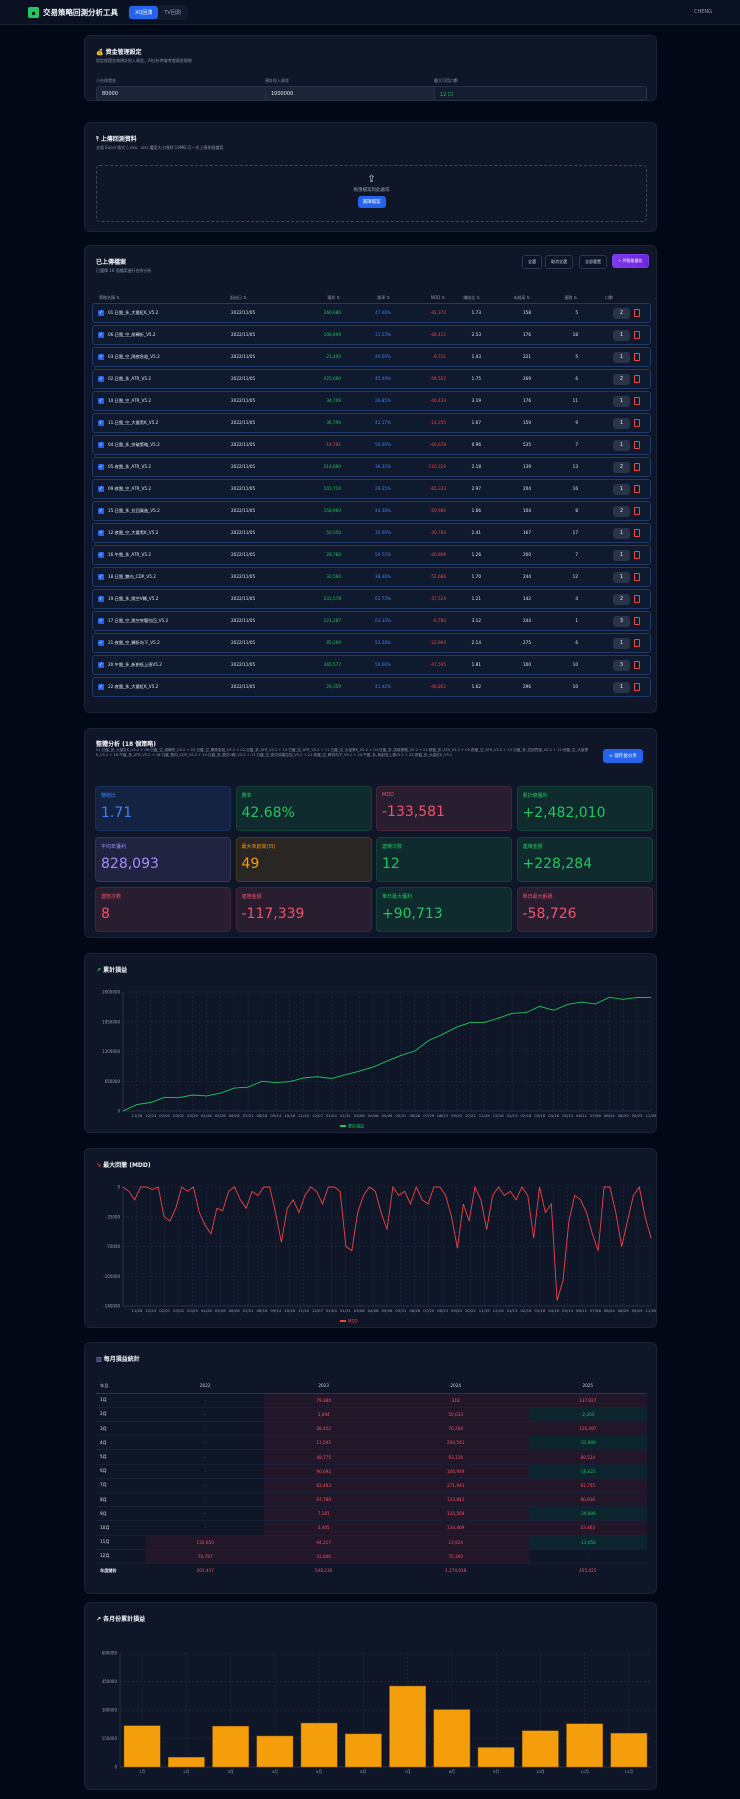  What do you see at coordinates (238, 297) in the screenshot?
I see `column-header: 起始日 ⇅` at bounding box center [238, 297].